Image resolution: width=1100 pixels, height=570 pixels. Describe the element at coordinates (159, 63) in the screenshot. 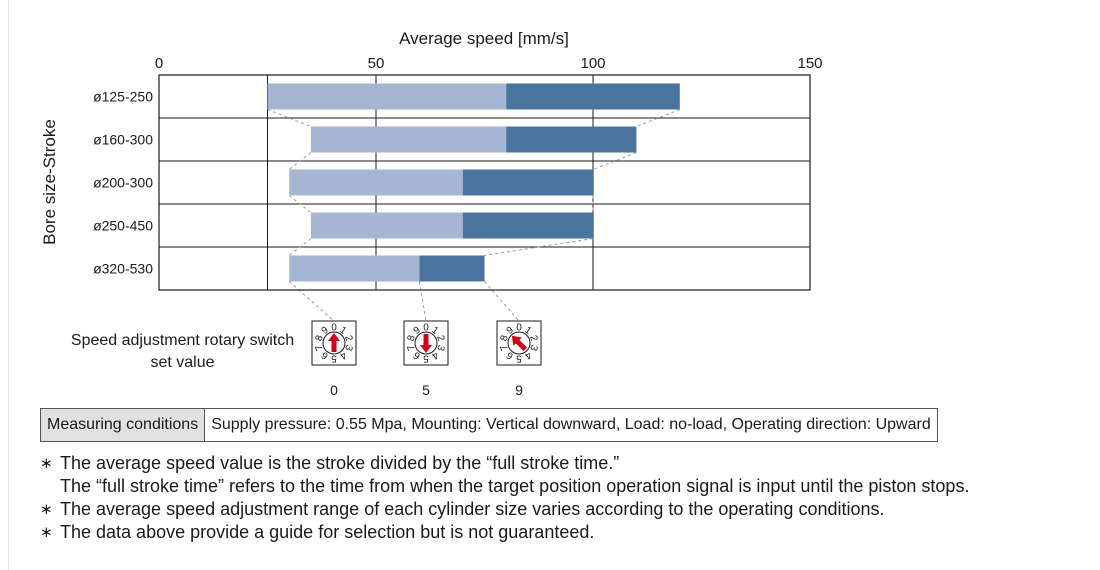

I see `x-tick-label: 0` at that location.